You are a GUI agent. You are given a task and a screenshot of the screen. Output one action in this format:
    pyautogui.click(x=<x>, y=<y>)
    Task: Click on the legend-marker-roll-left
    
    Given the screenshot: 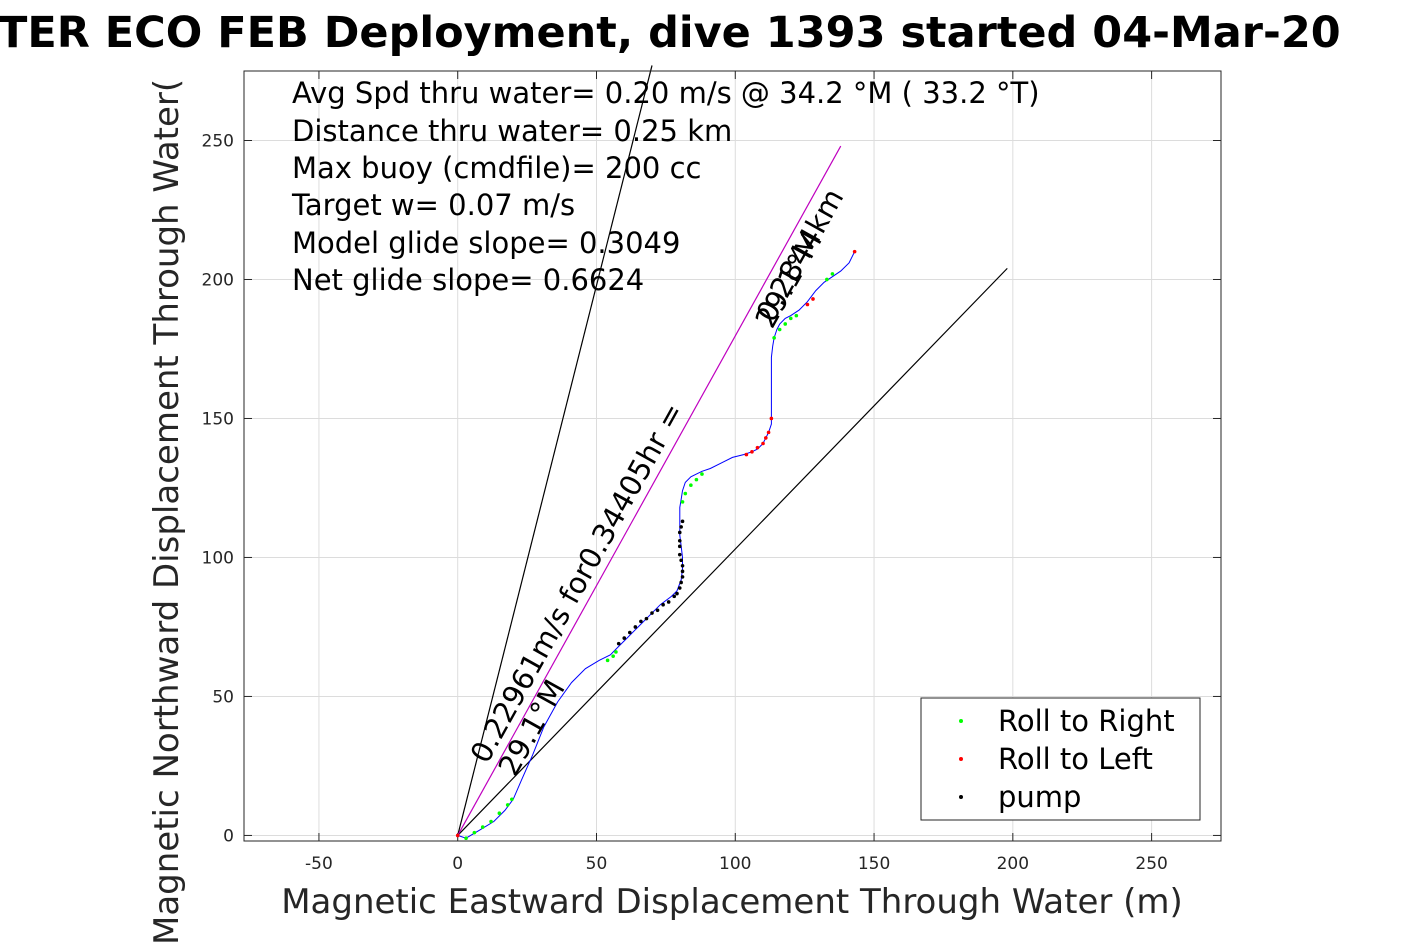 What is the action you would take?
    pyautogui.click(x=961, y=759)
    